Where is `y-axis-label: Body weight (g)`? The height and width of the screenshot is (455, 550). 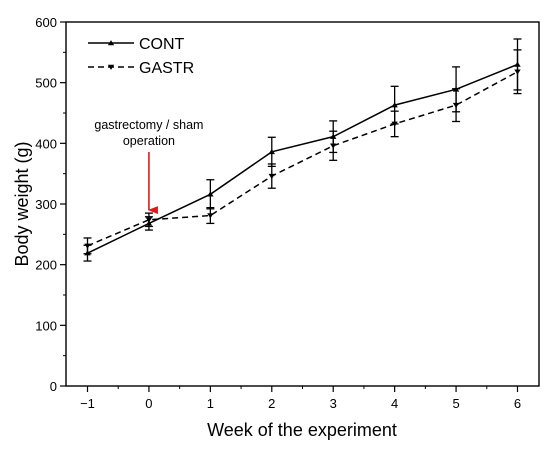
y-axis-label: Body weight (g) is located at coordinates (22, 203).